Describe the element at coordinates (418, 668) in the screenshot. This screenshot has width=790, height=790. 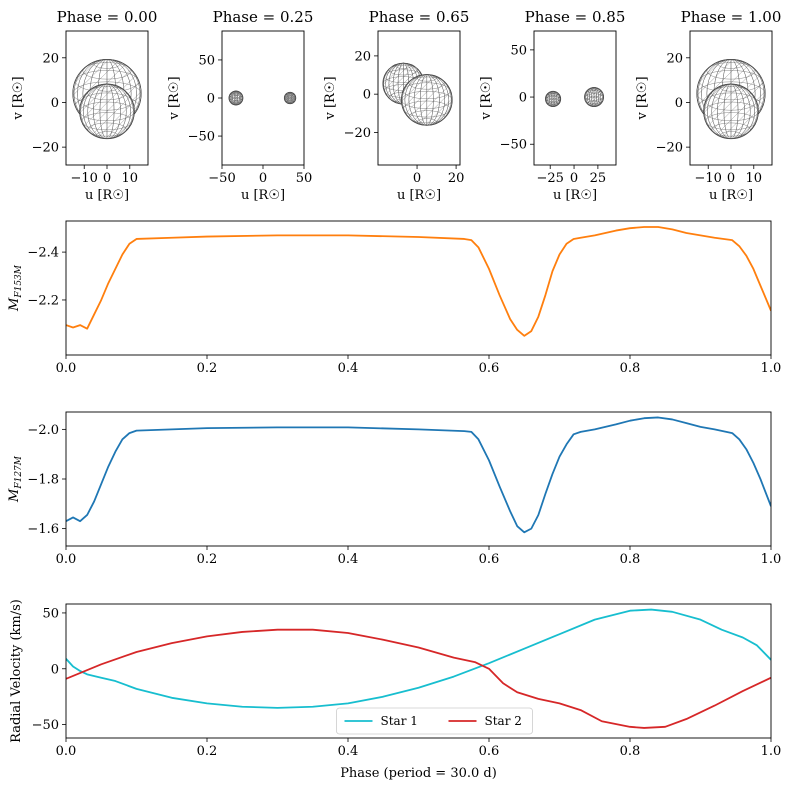
I see `series-group` at that location.